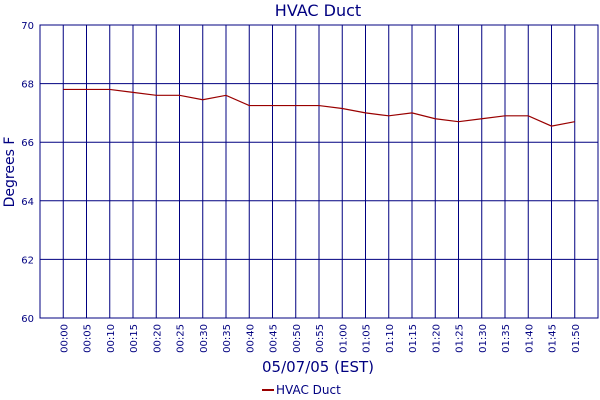 The width and height of the screenshot is (600, 400). I want to click on y-axis-label: Degrees F, so click(10, 172).